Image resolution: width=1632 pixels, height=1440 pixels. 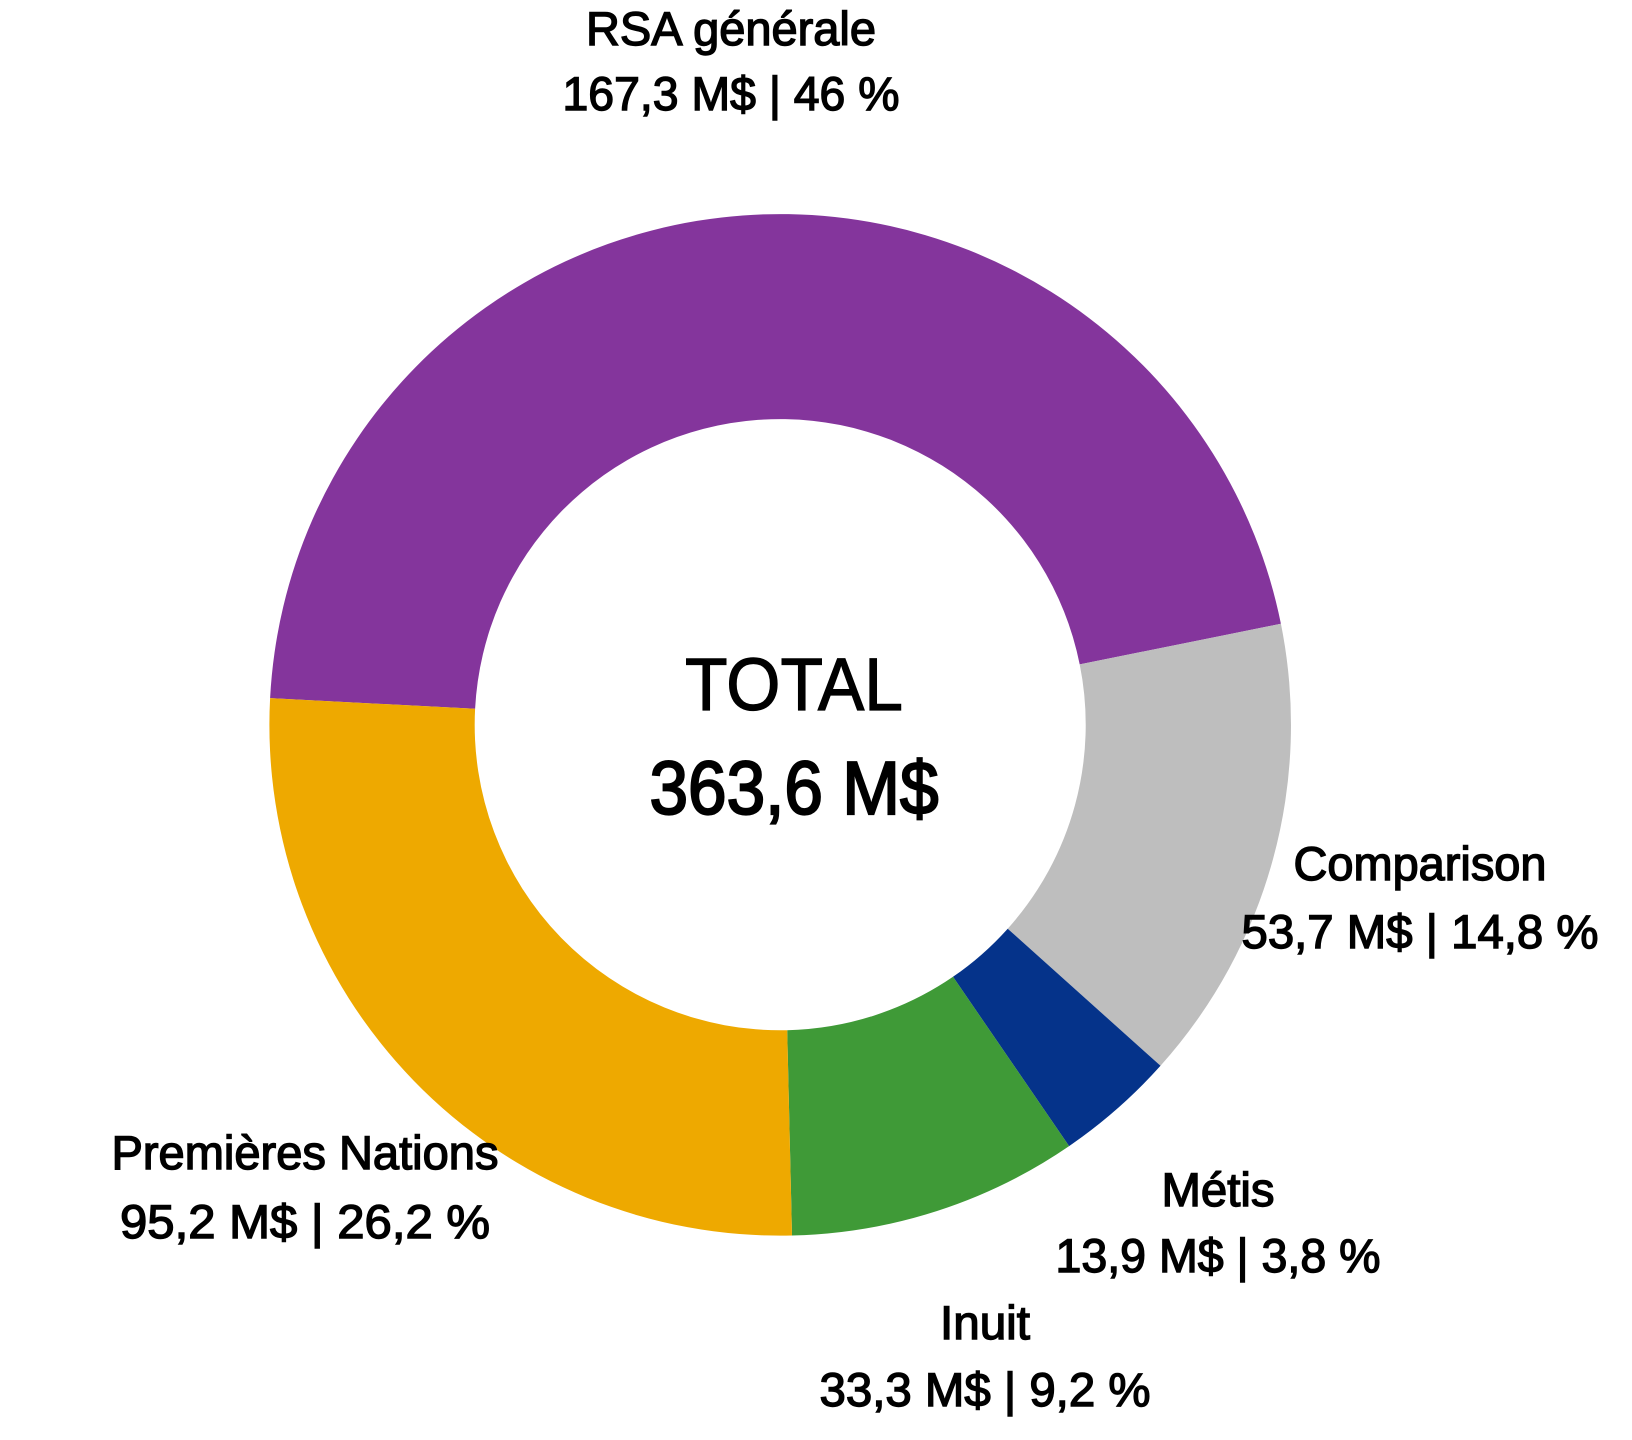 I want to click on svg-text: 95,2 M$ | 26,2 %, so click(x=305, y=1221).